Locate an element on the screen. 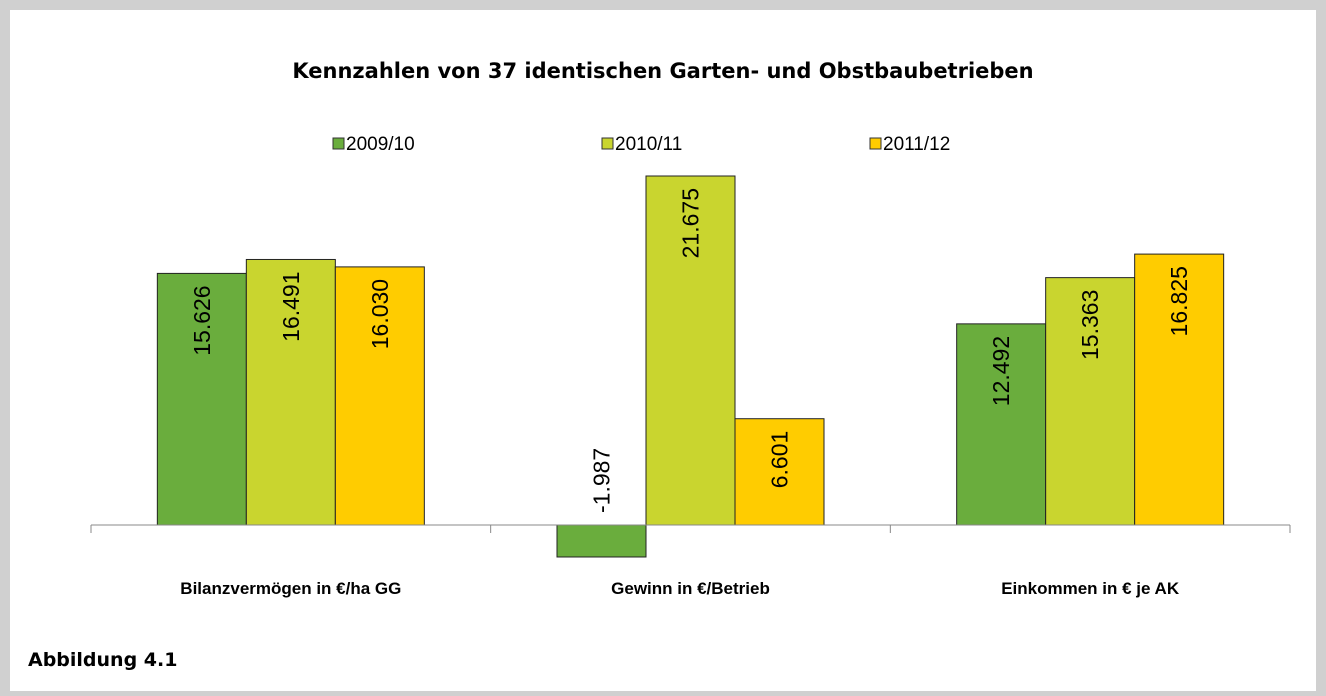  value-label: 15.626 is located at coordinates (202, 320).